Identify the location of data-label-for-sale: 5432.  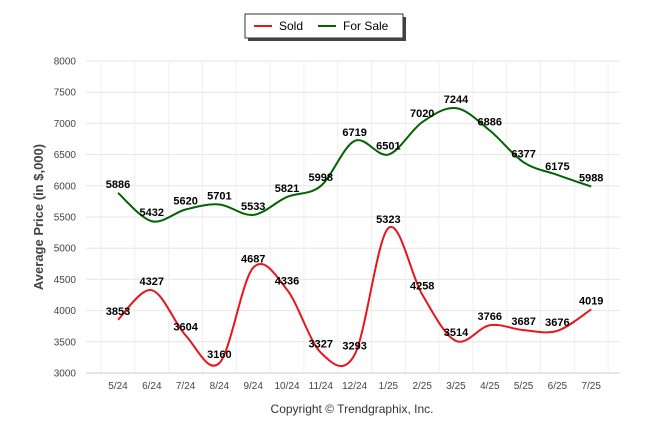
(152, 213).